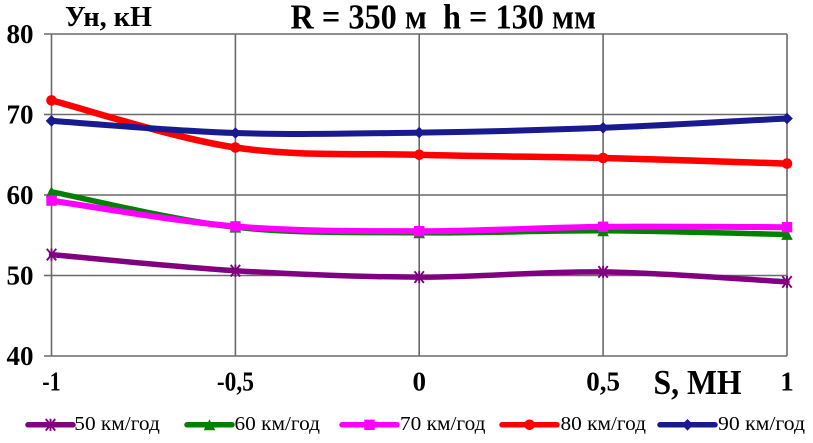 The image size is (813, 443). What do you see at coordinates (419, 382) in the screenshot?
I see `svg-text: 0` at bounding box center [419, 382].